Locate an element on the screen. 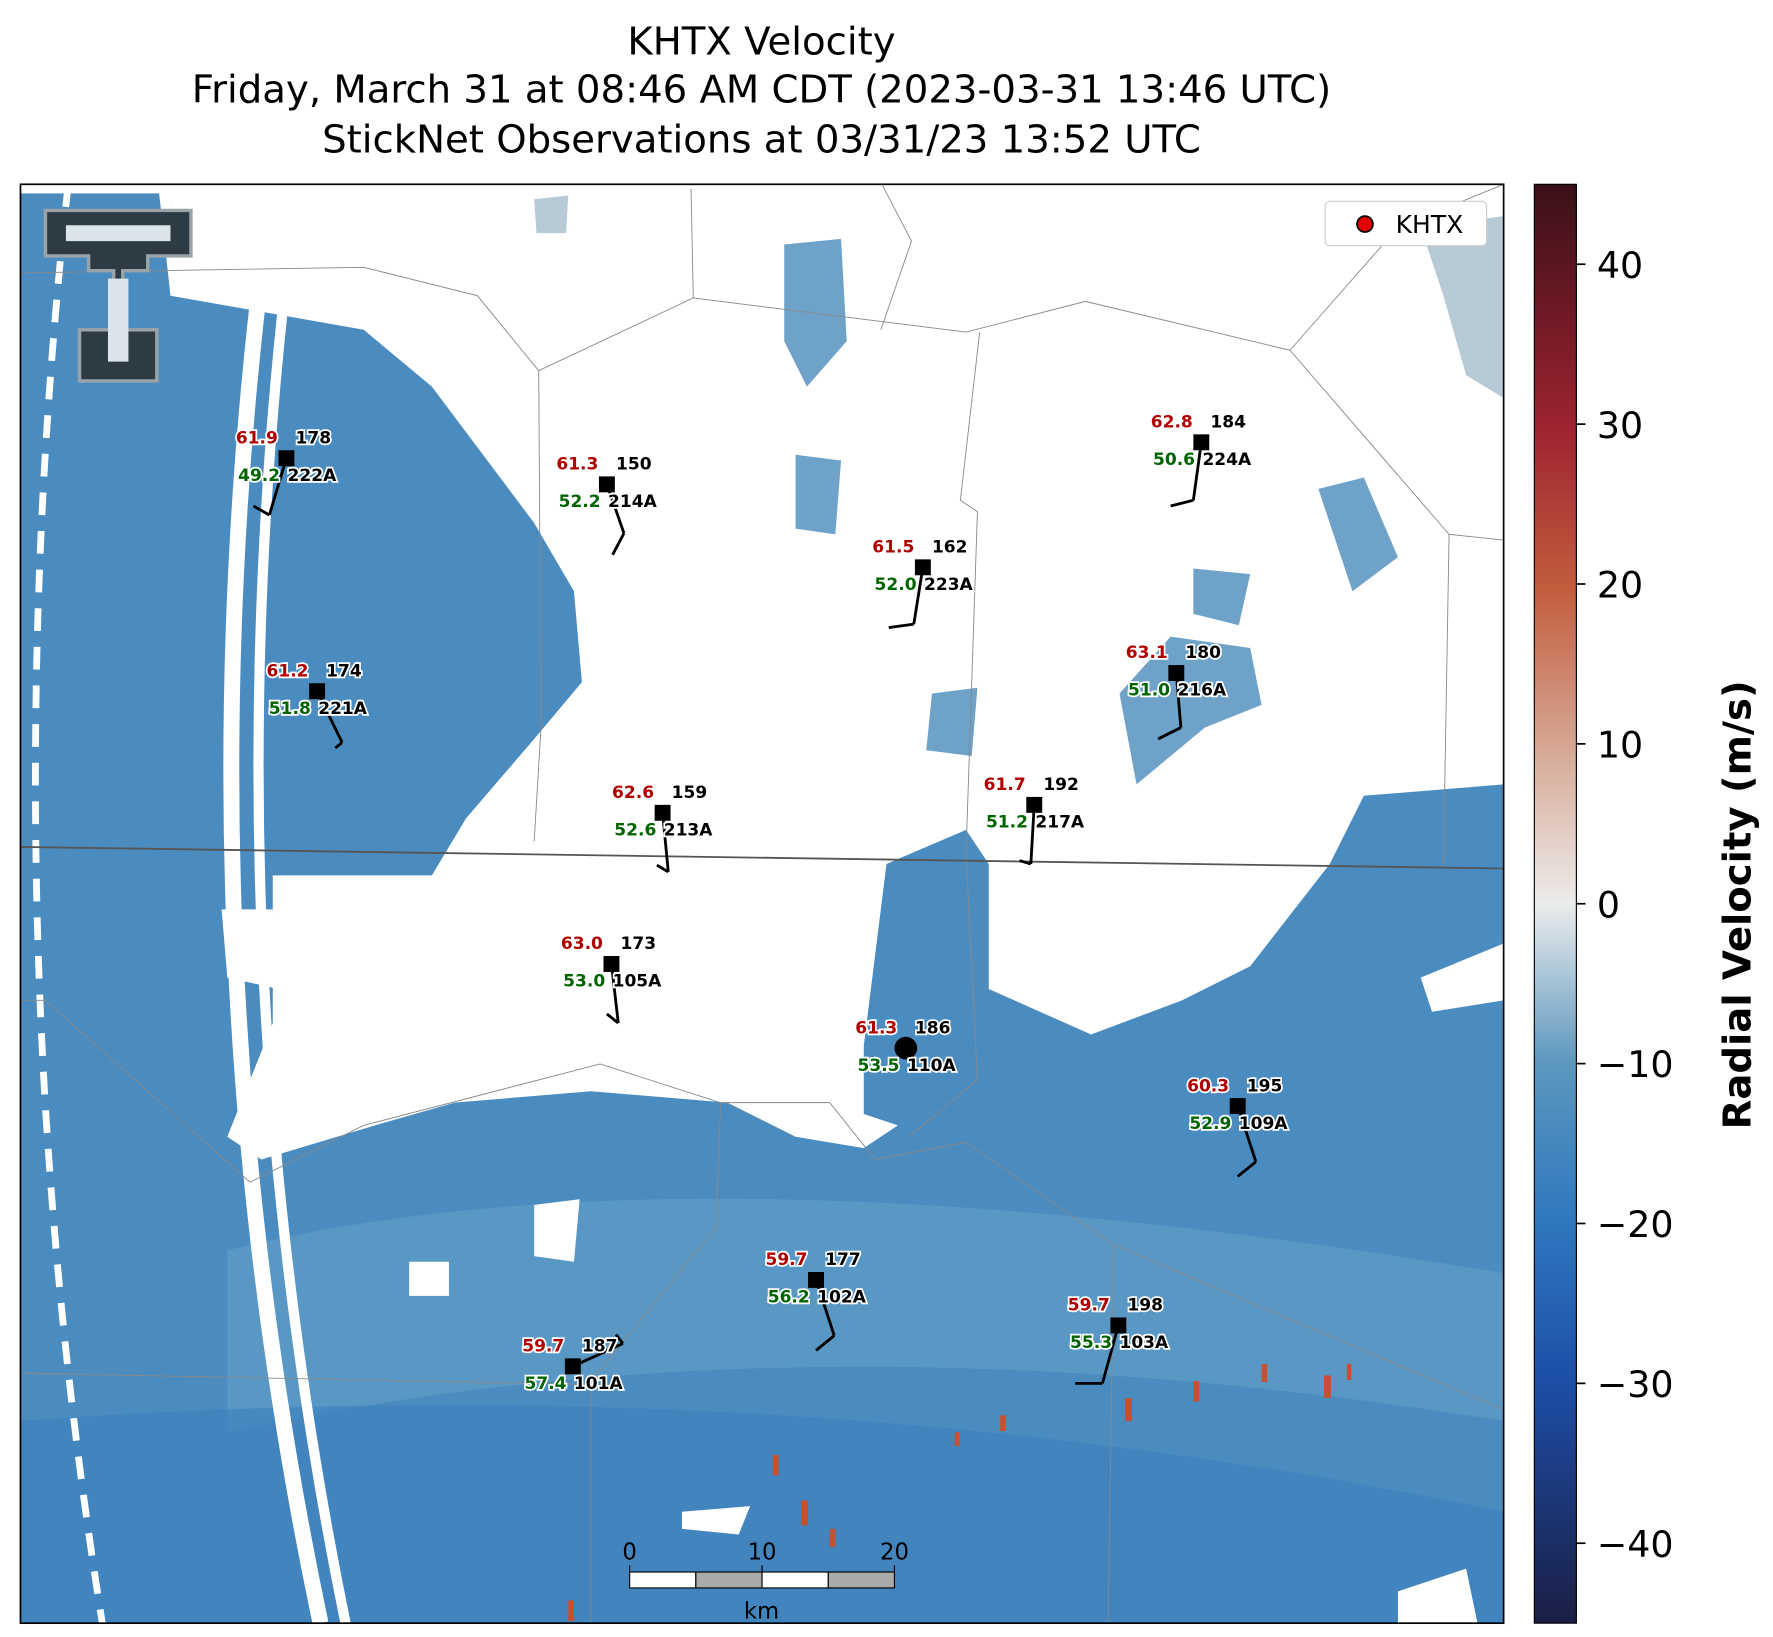 The width and height of the screenshot is (1773, 1637). station-id: 195 is located at coordinates (1265, 1086).